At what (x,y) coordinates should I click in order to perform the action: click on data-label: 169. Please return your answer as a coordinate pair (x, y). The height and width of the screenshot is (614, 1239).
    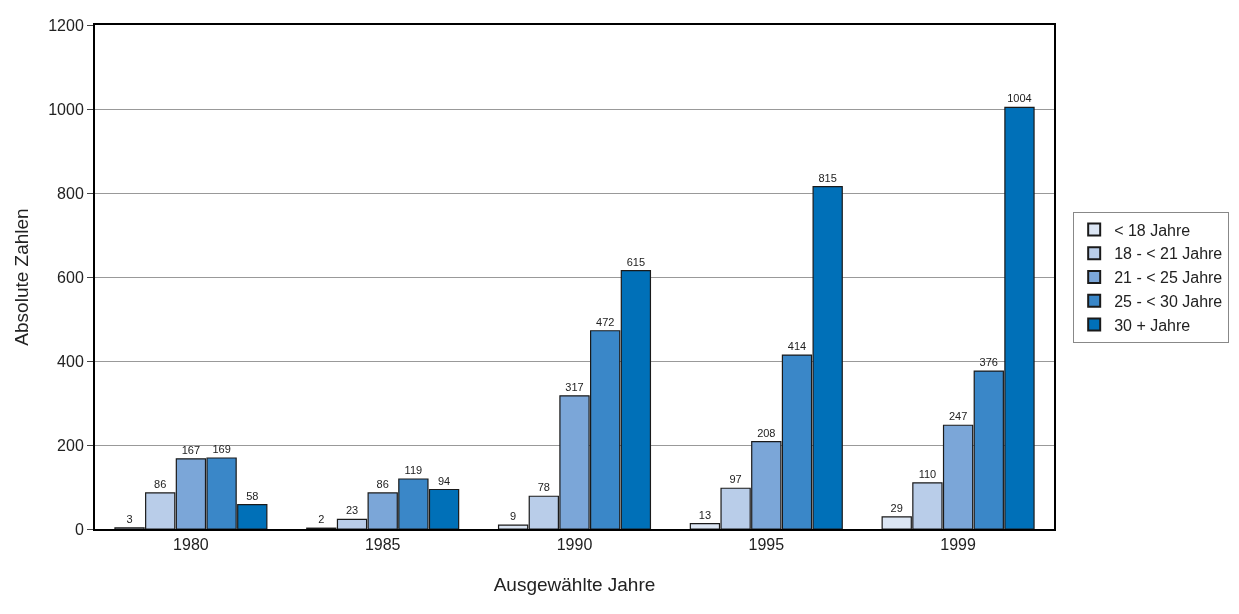
    Looking at the image, I should click on (221, 449).